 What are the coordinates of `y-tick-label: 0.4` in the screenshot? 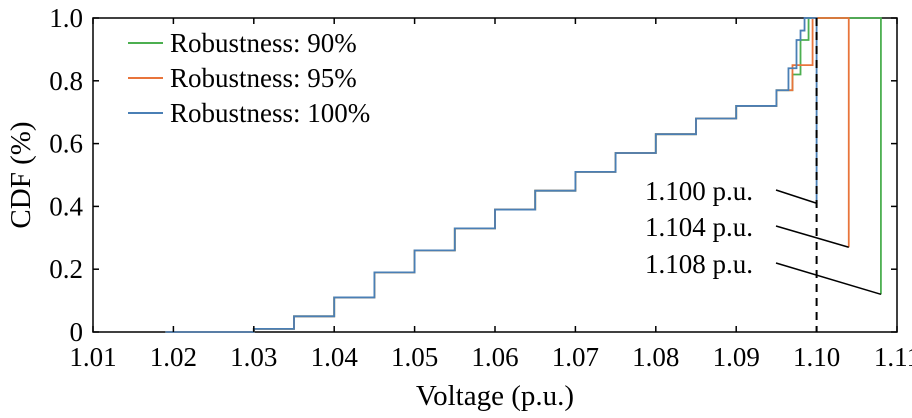 It's located at (66, 206).